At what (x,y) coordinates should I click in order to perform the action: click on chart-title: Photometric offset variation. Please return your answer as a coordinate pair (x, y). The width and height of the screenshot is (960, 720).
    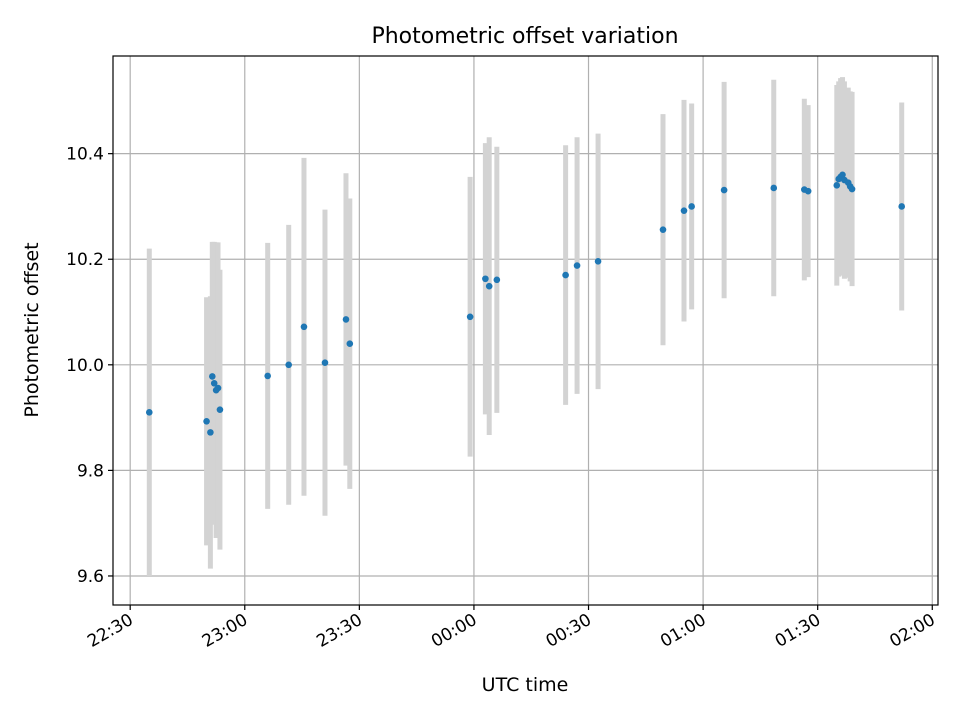
    Looking at the image, I should click on (524, 36).